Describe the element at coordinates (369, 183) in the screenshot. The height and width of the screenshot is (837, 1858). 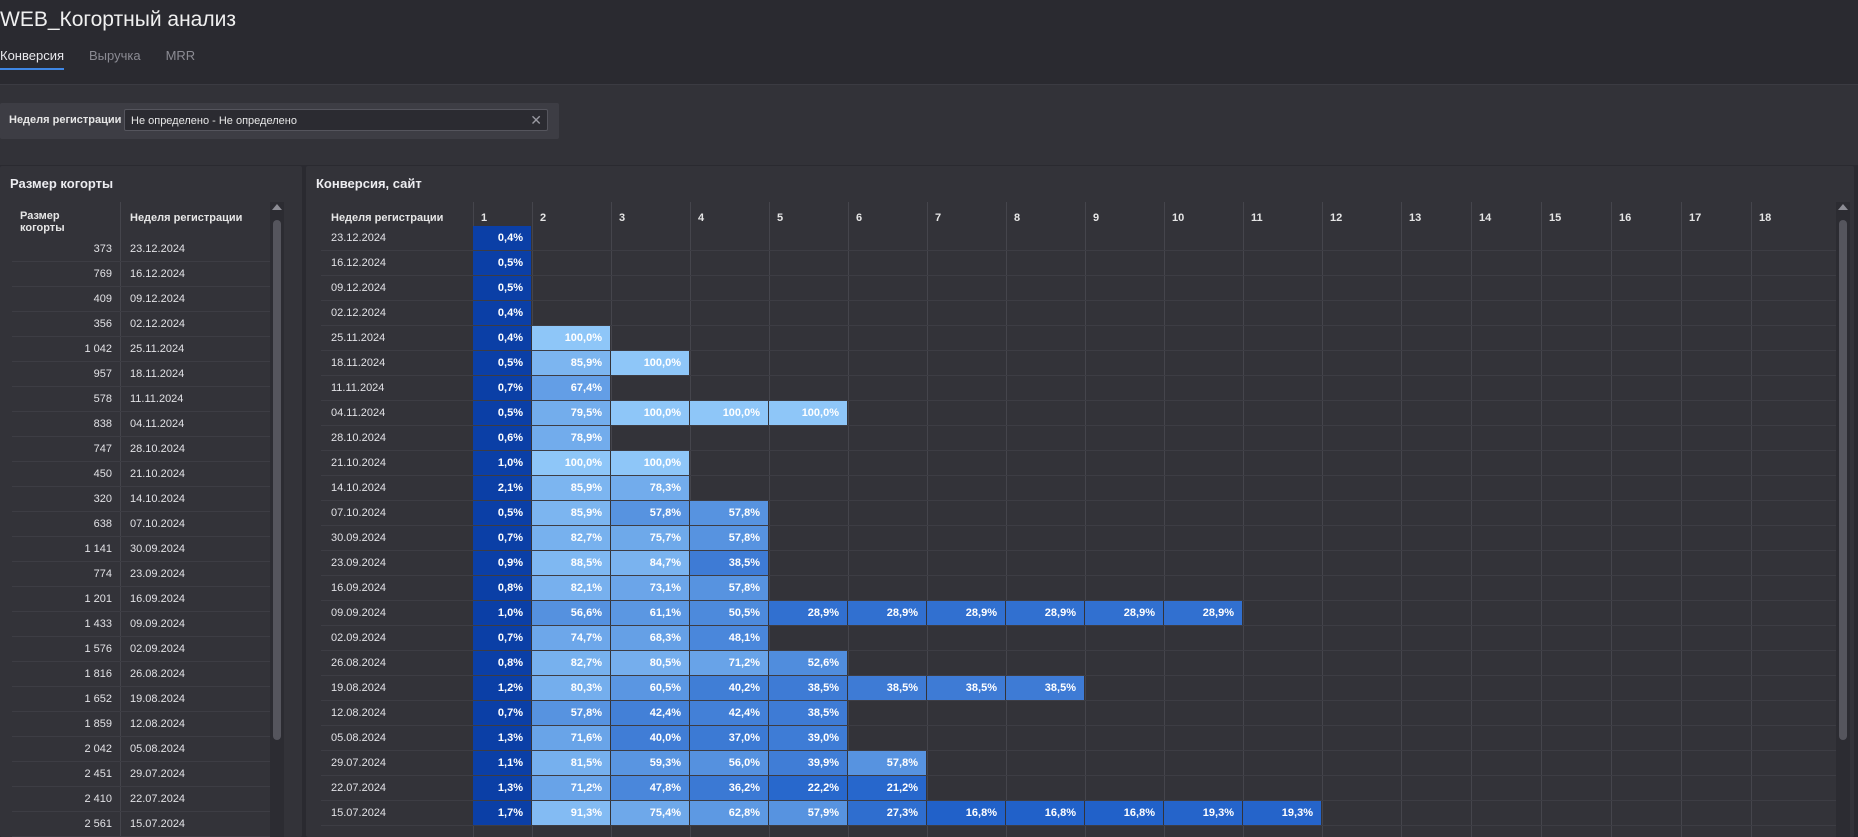
I see `conversion-title: Конверсия, сайт` at that location.